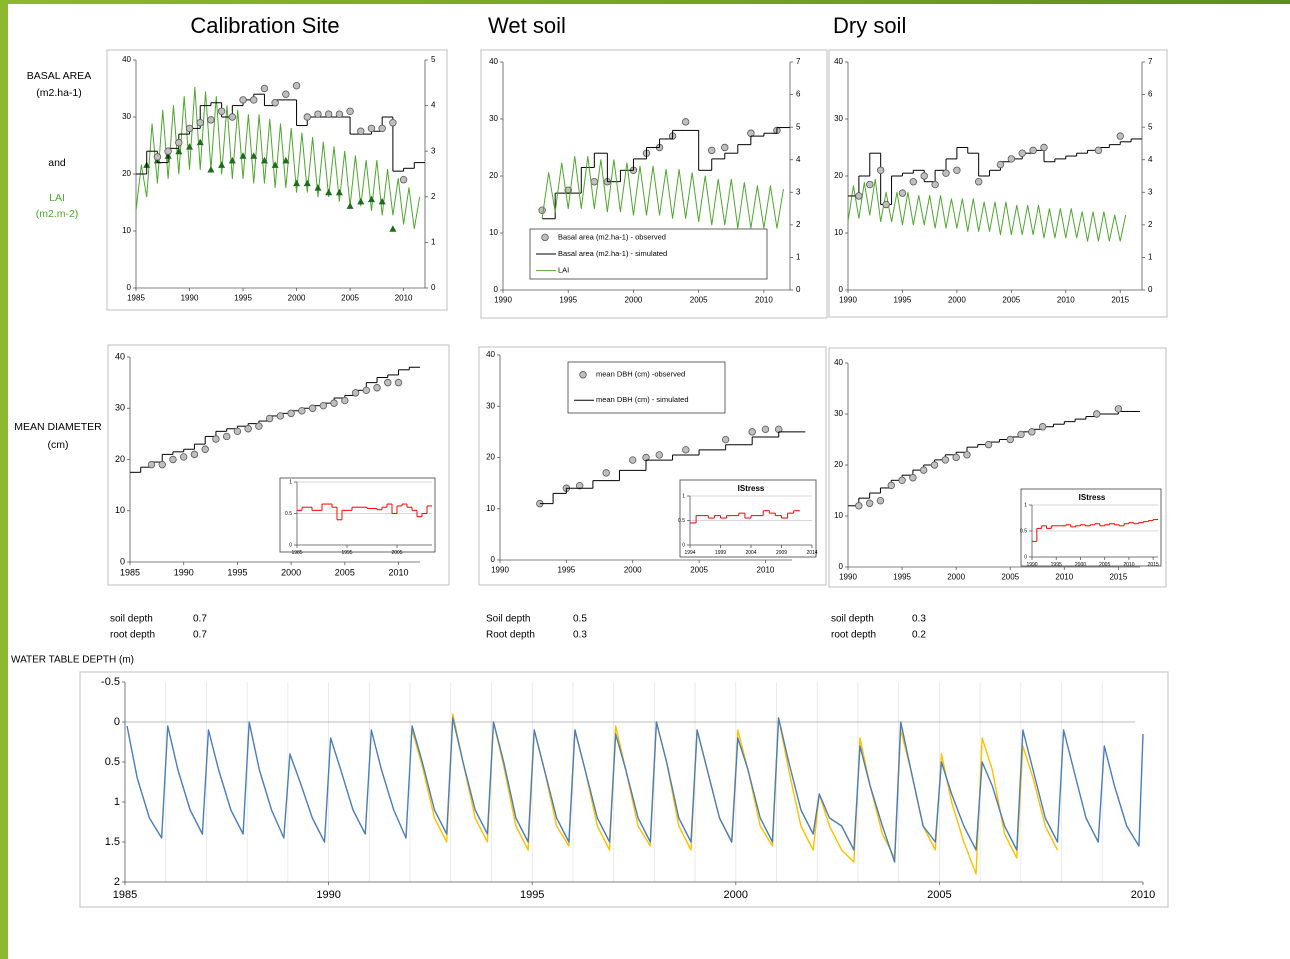 This screenshot has height=959, width=1290. Describe the element at coordinates (689, 553) in the screenshot. I see `x-tick-label: 1994` at that location.